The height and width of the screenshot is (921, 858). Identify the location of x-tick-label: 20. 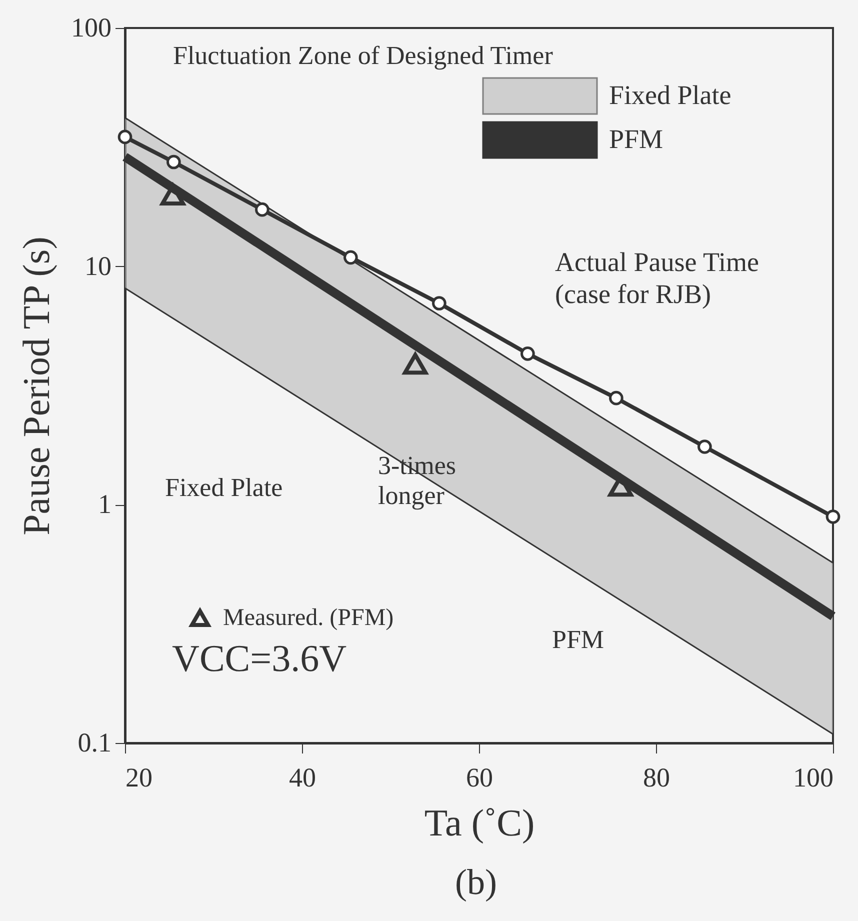
(139, 777).